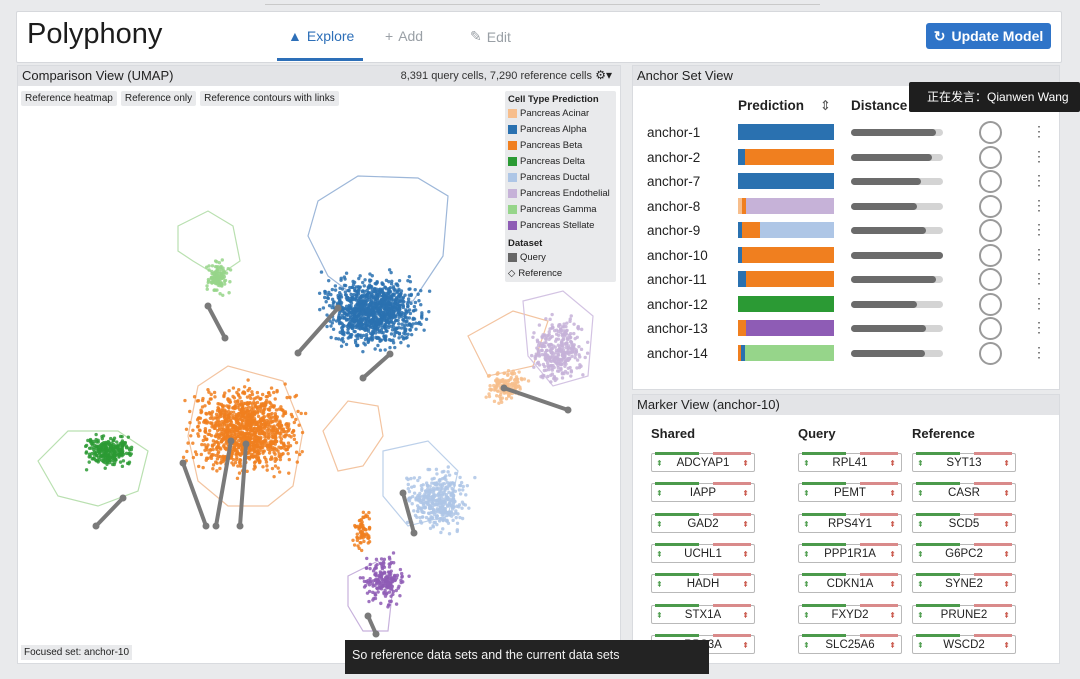 The image size is (1080, 679). I want to click on legend-item: Pancreas Delta, so click(560, 163).